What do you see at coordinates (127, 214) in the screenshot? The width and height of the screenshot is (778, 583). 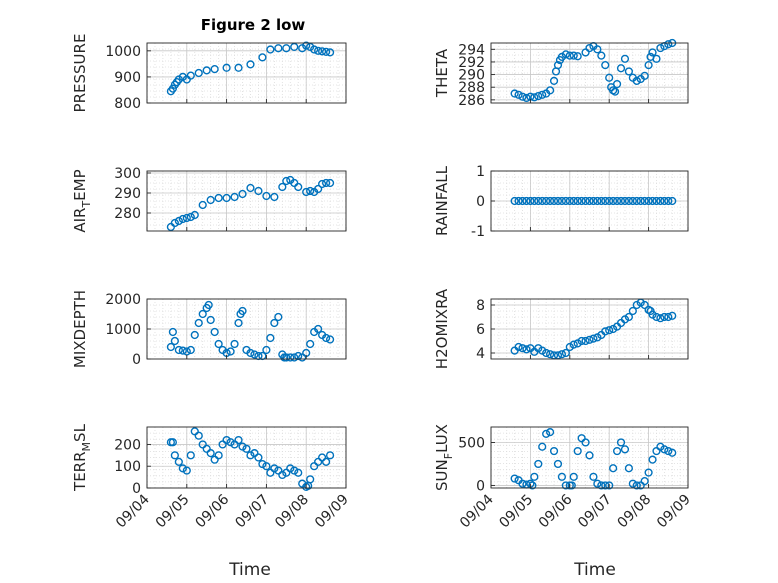 I see `y-tick-label: 280` at bounding box center [127, 214].